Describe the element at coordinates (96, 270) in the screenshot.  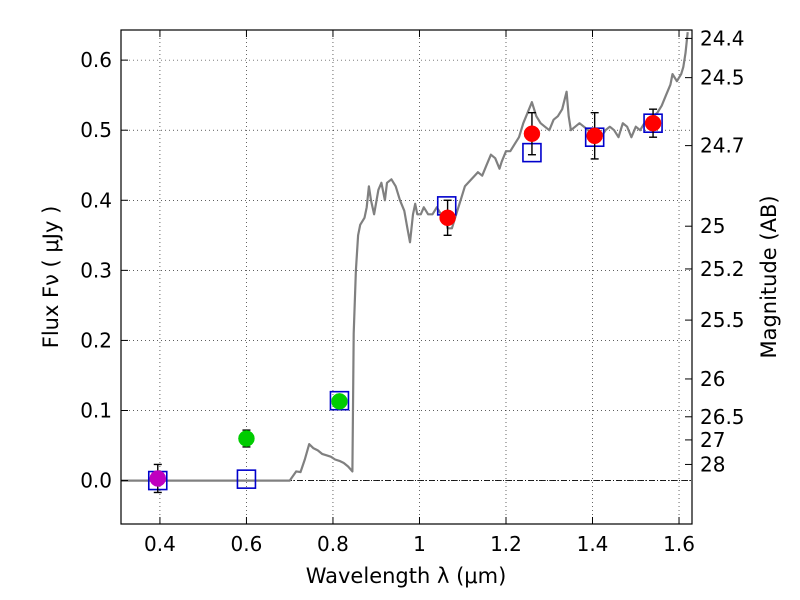
I see `y-tick-label: 0.3` at that location.